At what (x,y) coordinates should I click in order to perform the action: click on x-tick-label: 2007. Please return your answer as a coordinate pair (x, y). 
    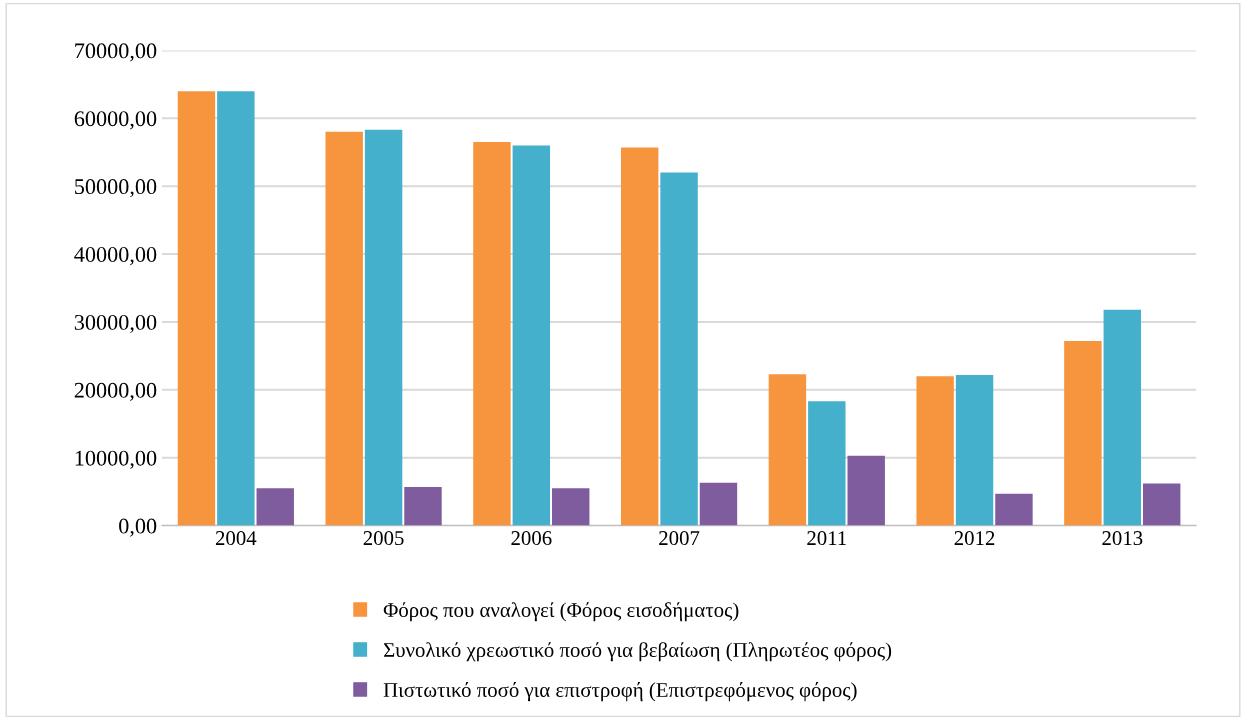
    Looking at the image, I should click on (679, 538).